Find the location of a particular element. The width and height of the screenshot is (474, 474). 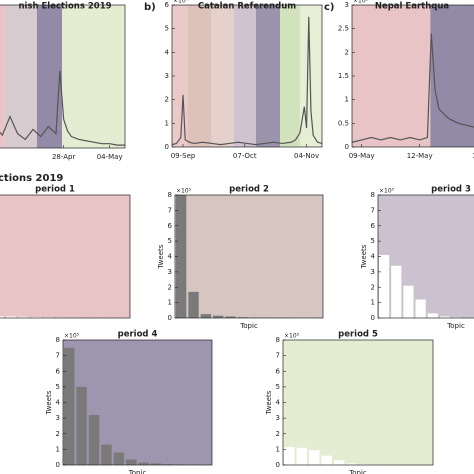

y-tick-label: 2.5 is located at coordinates (343, 29).